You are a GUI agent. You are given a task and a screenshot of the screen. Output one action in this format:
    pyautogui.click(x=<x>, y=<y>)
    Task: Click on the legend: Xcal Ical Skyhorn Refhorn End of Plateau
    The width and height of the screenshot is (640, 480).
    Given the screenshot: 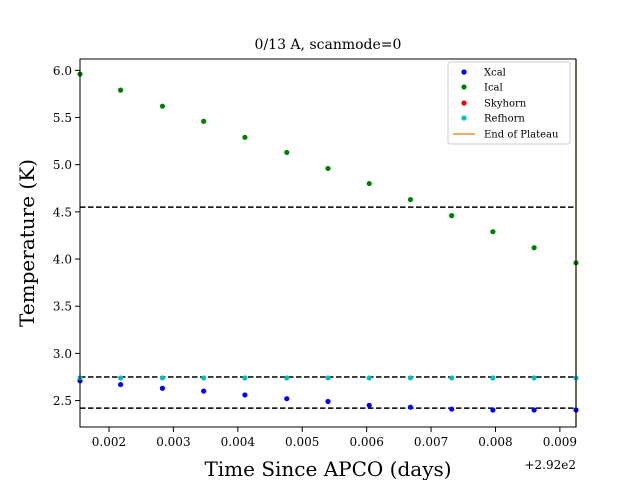 What is the action you would take?
    pyautogui.click(x=509, y=103)
    